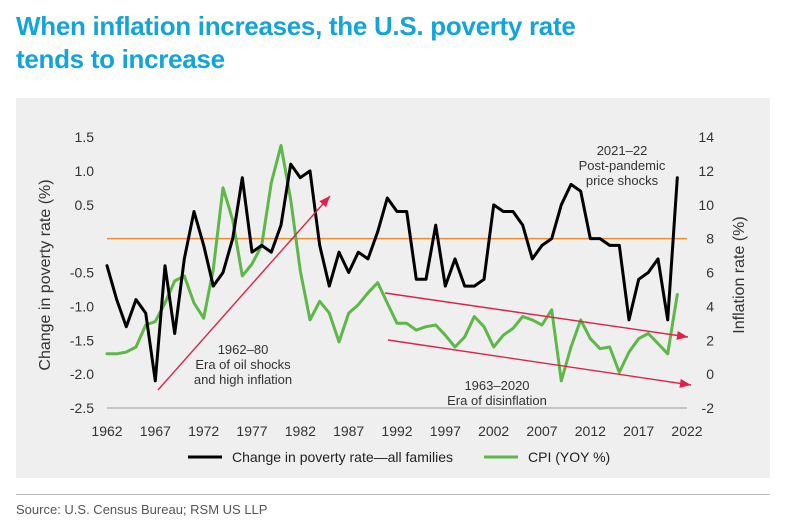 The width and height of the screenshot is (786, 530). Describe the element at coordinates (710, 273) in the screenshot. I see `y2-tick-label: 6` at that location.